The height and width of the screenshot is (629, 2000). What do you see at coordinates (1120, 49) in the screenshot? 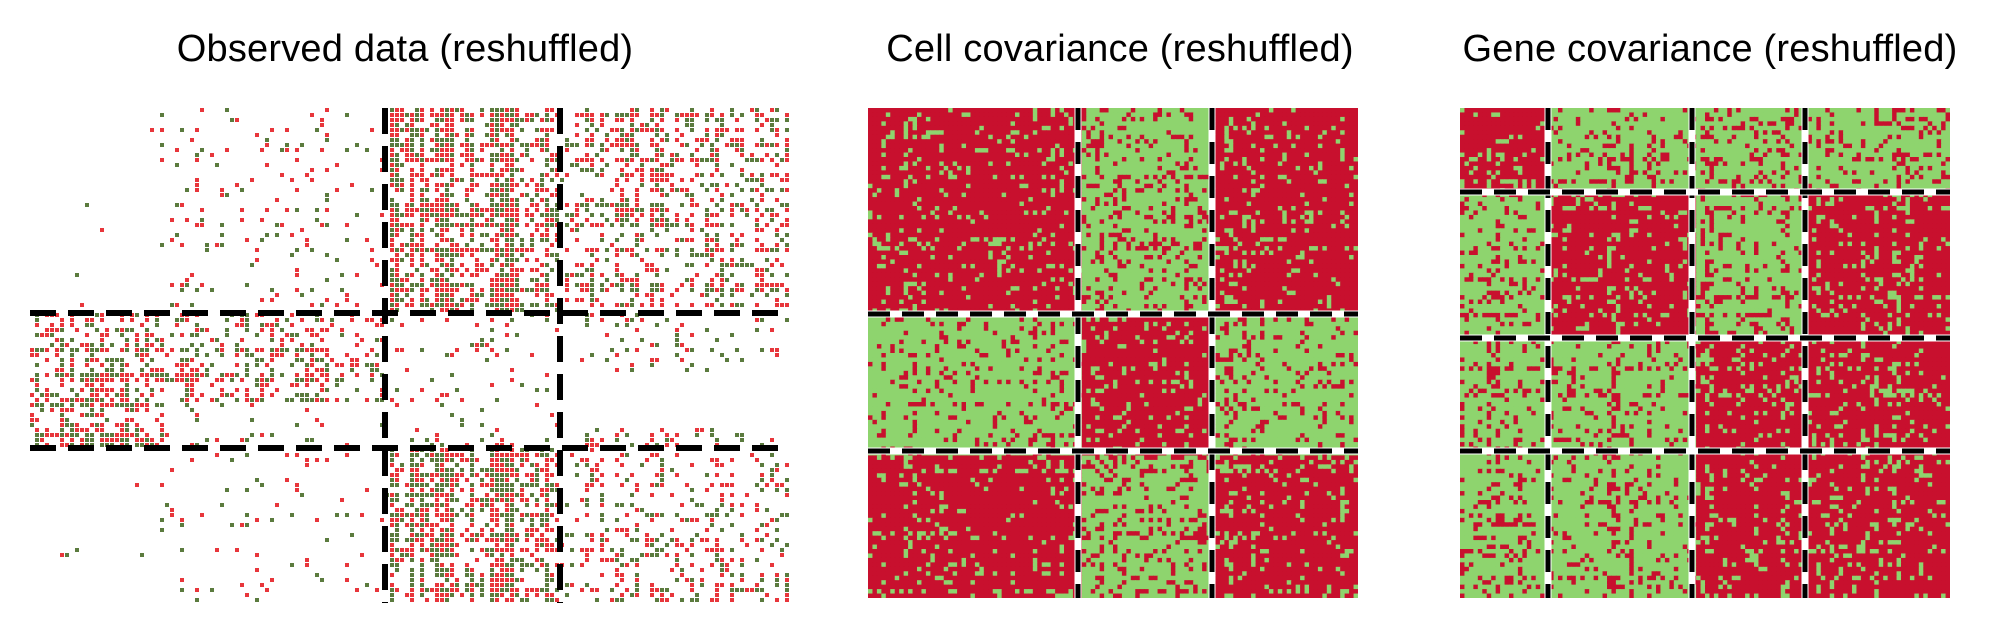
I see `cell-covariance-title: Cell covariance (reshuffled)` at bounding box center [1120, 49].